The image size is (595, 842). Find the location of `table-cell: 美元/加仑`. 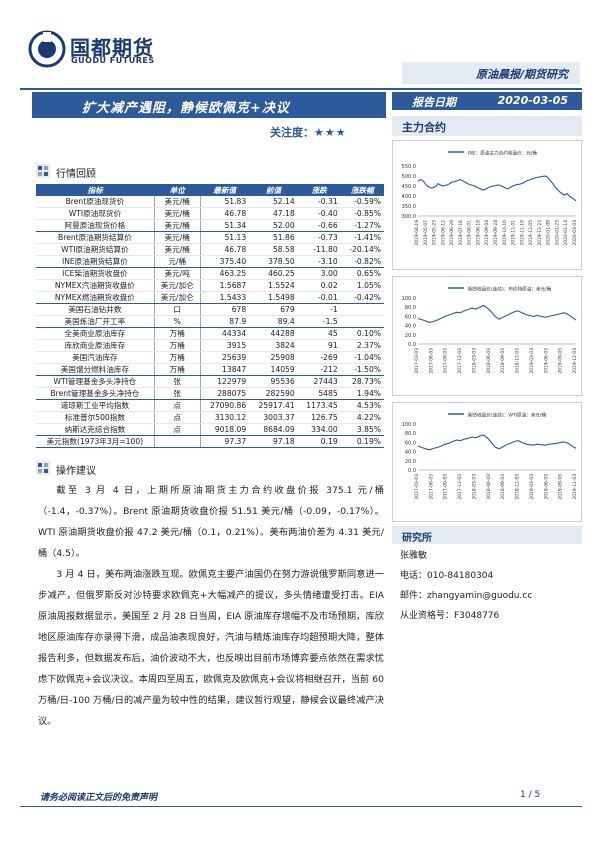

table-cell: 美元/加仑 is located at coordinates (177, 297).